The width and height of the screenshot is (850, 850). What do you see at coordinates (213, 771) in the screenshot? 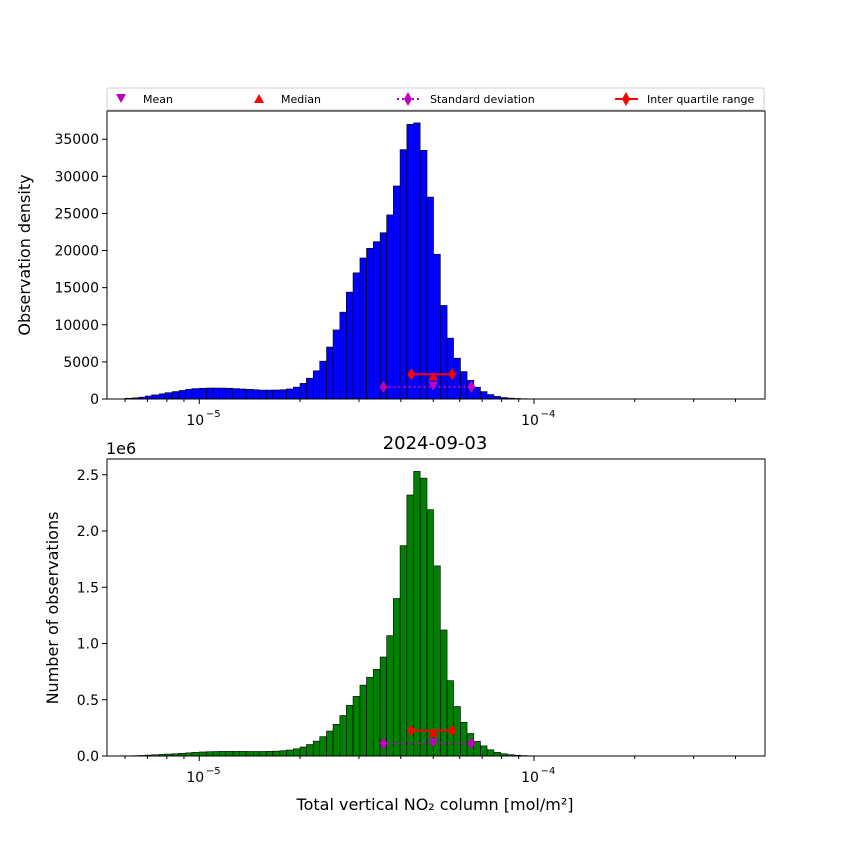
I see `bottom-x-tick-label-exponent: −5` at bounding box center [213, 771].